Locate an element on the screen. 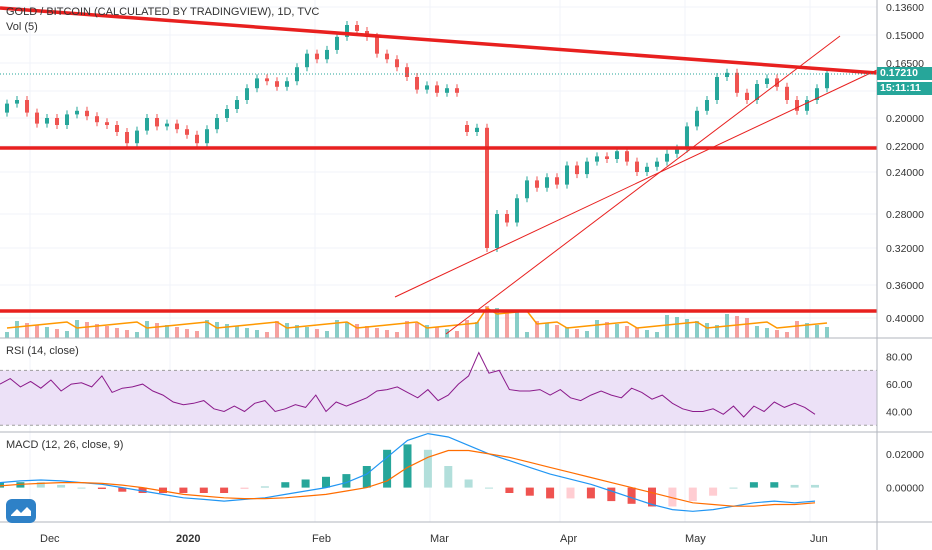 The width and height of the screenshot is (932, 550). price-axis-tick: 0.40000 is located at coordinates (905, 319).